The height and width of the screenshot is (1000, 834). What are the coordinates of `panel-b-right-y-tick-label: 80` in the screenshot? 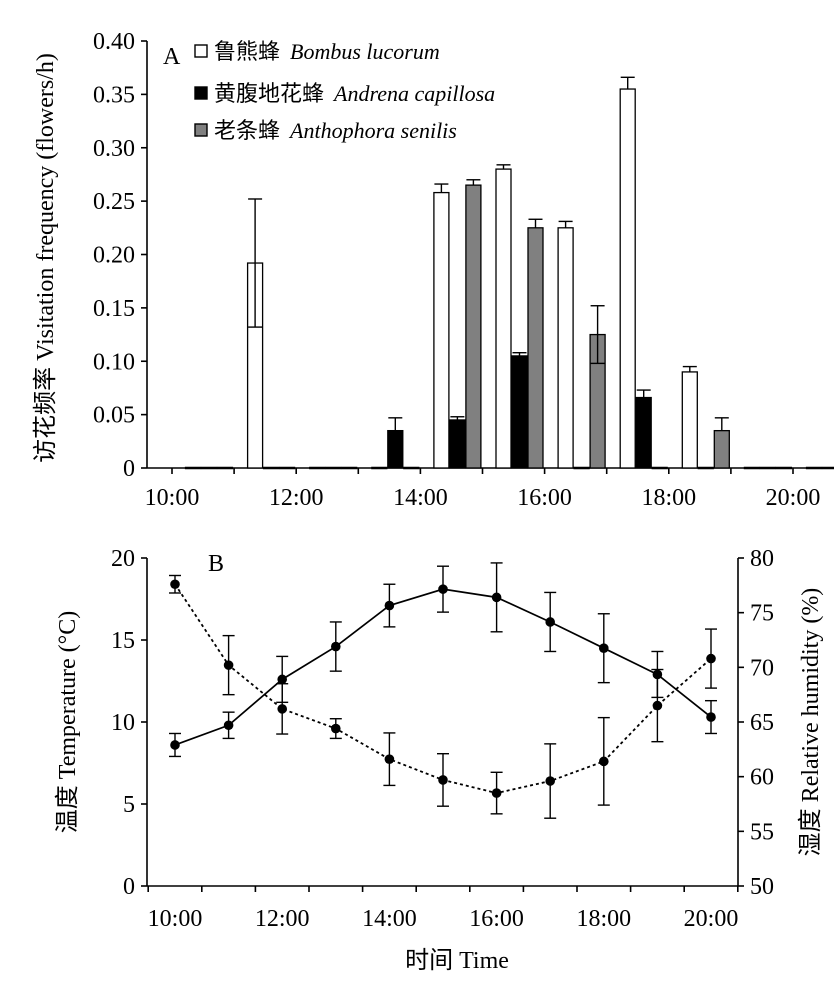 It's located at (762, 559).